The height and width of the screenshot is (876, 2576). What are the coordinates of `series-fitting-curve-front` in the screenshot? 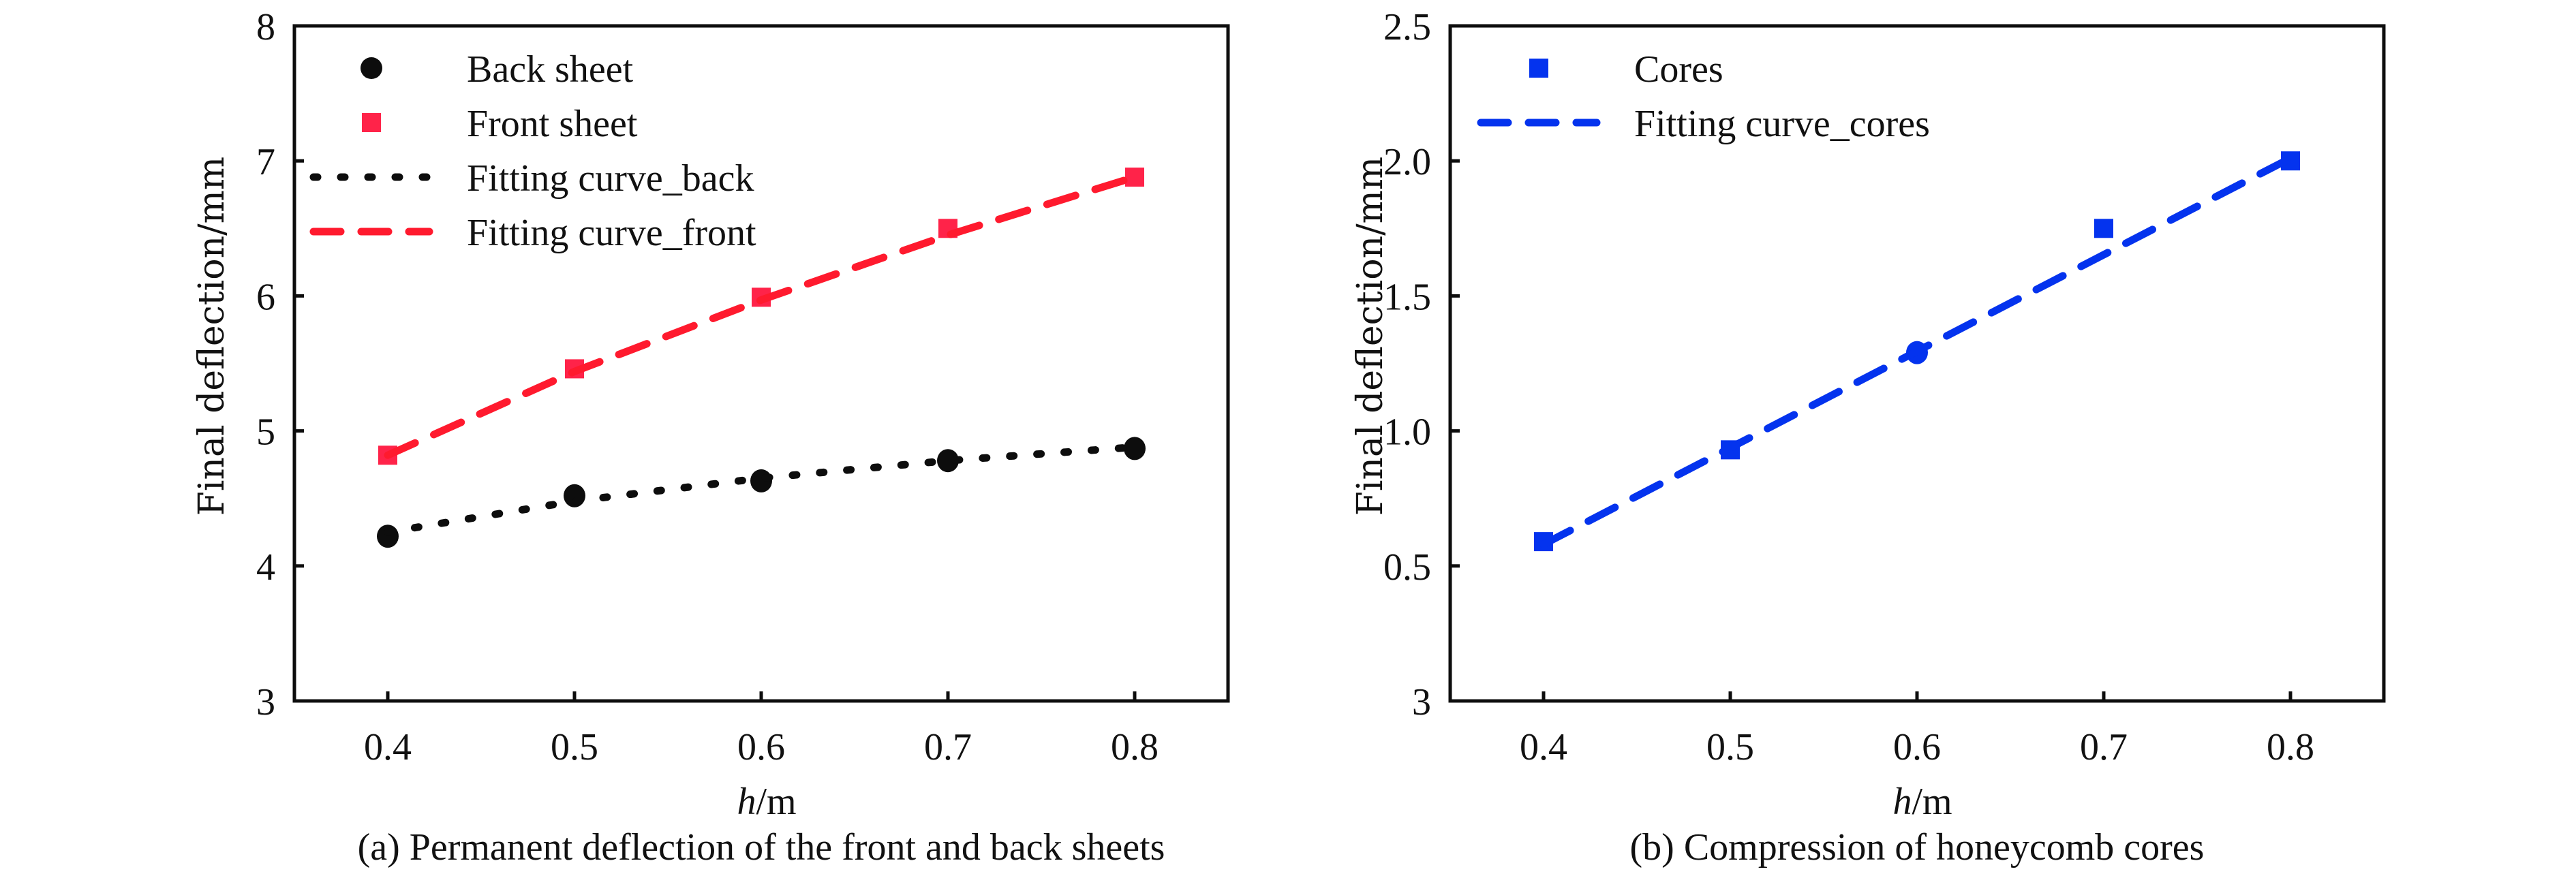 It's located at (762, 316).